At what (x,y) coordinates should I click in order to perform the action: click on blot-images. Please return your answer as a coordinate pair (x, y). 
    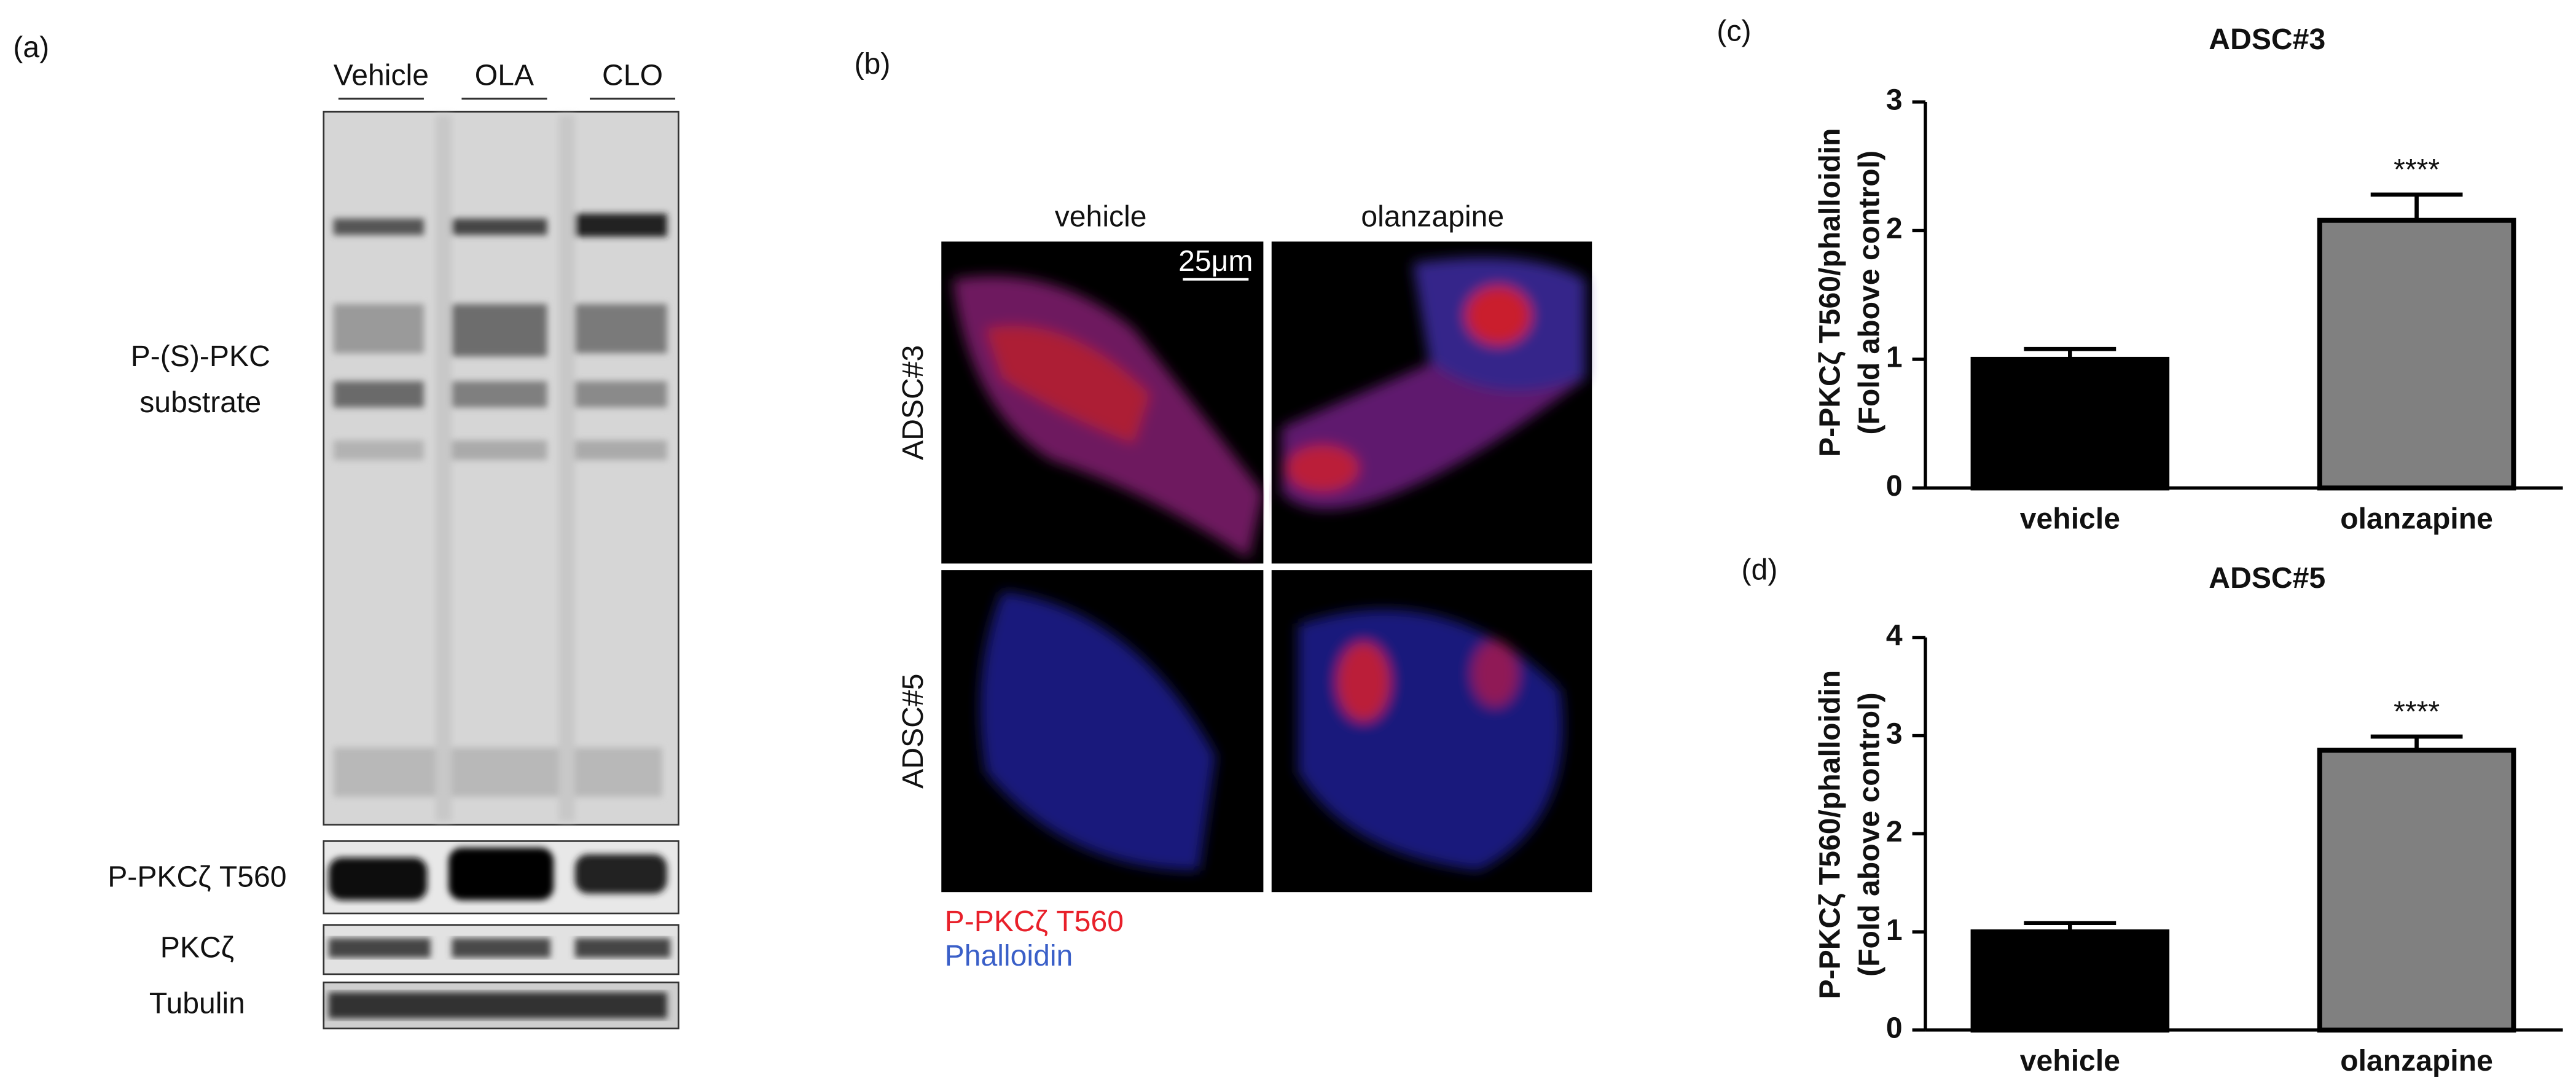
    Looking at the image, I should click on (501, 570).